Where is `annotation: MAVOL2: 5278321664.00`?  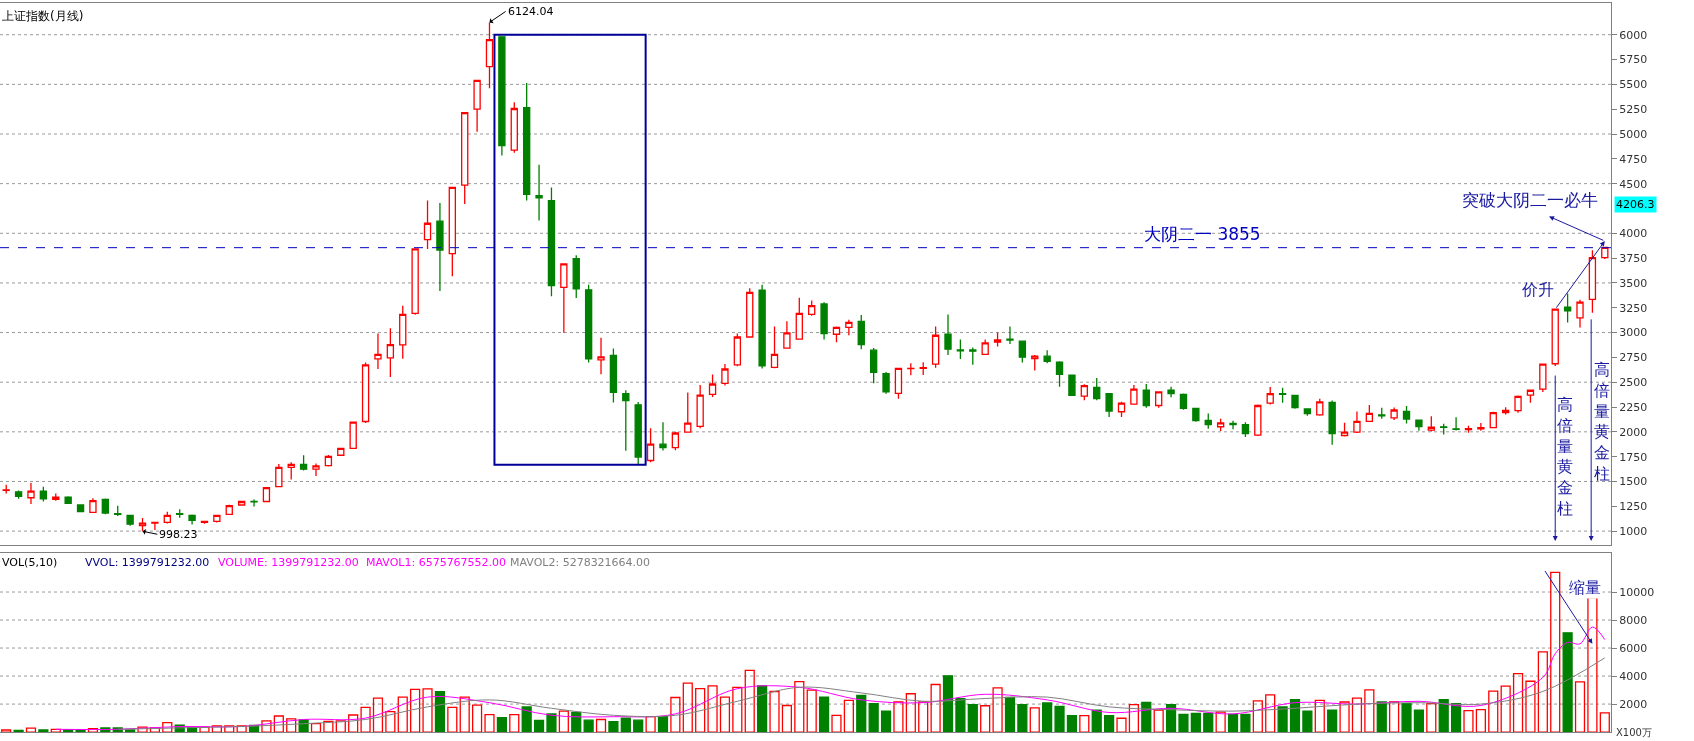 annotation: MAVOL2: 5278321664.00 is located at coordinates (580, 562).